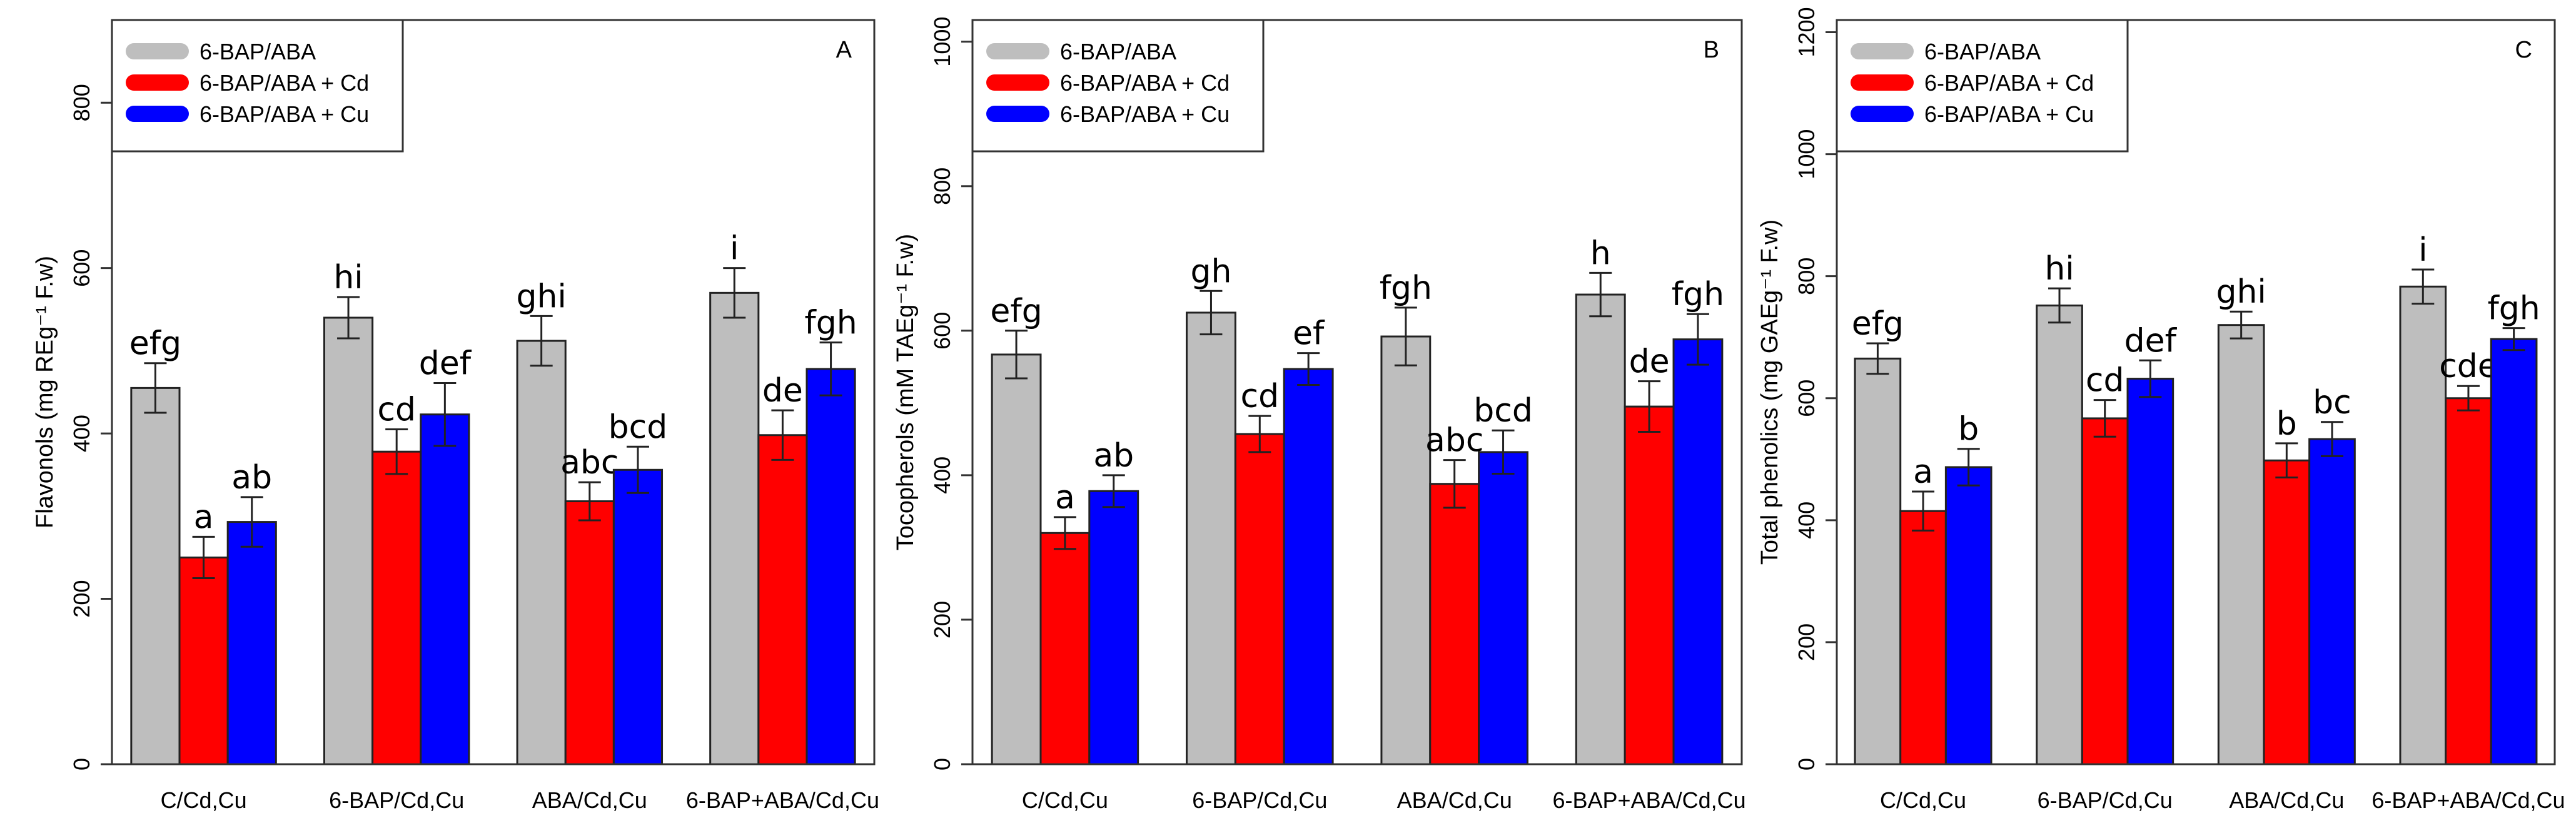 The width and height of the screenshot is (2576, 818). Describe the element at coordinates (45, 392) in the screenshot. I see `y-axis-label: Flavonols (mg REg⁻¹ F.w)` at that location.